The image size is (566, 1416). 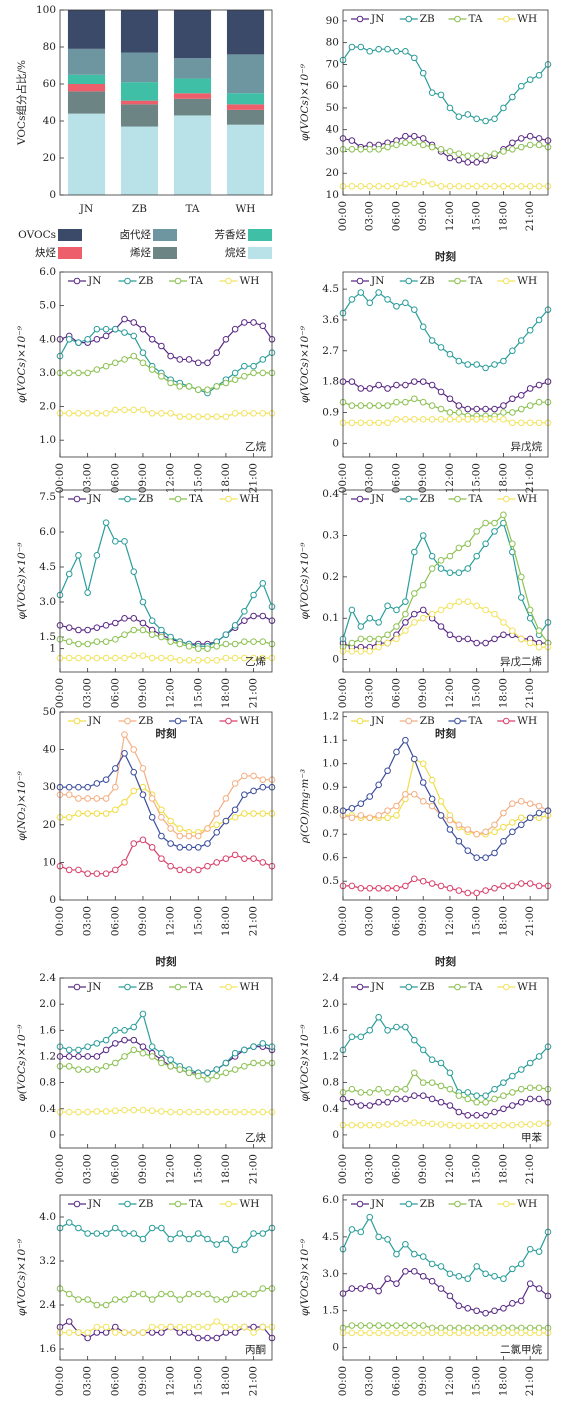 I want to click on y-tick-label: 1.5, so click(x=47, y=637).